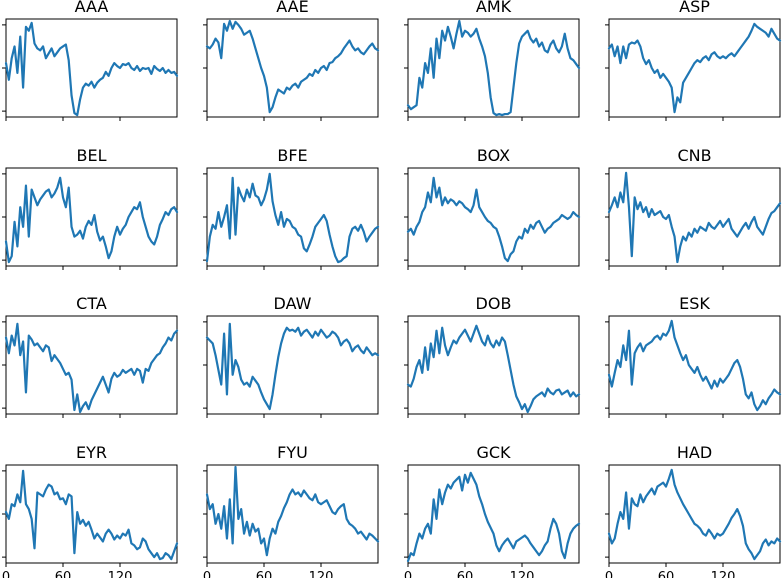 This screenshot has width=784, height=578. I want to click on panel-title: GCK, so click(493, 452).